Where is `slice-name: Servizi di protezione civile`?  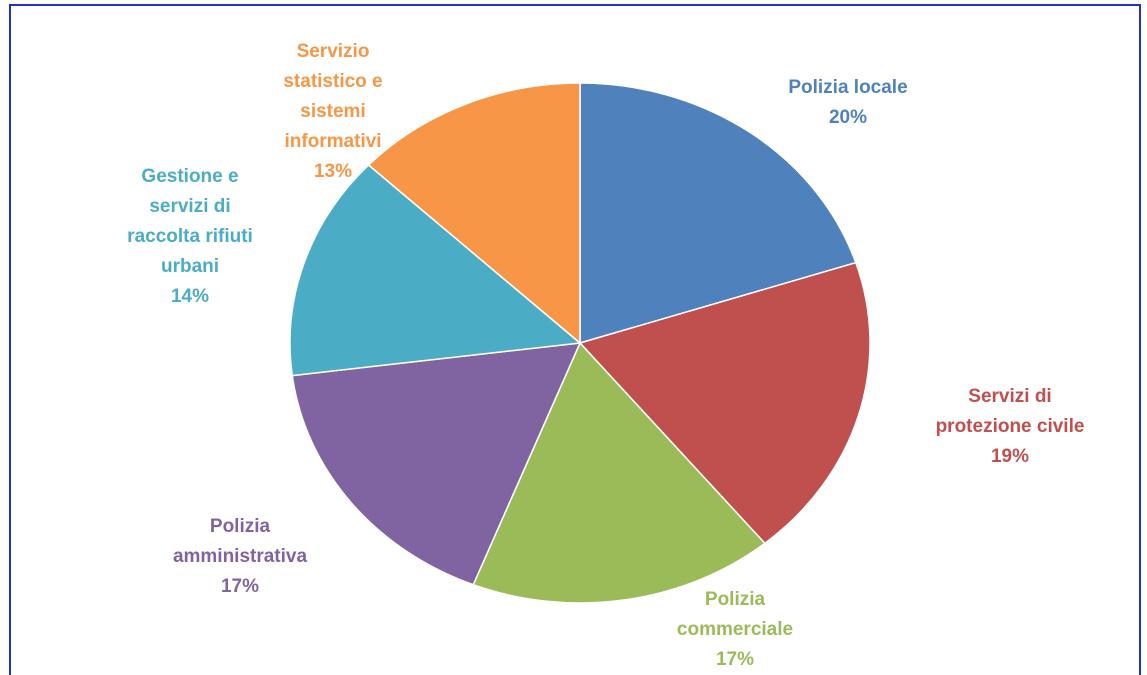
slice-name: Servizi di protezione civile is located at coordinates (1010, 411).